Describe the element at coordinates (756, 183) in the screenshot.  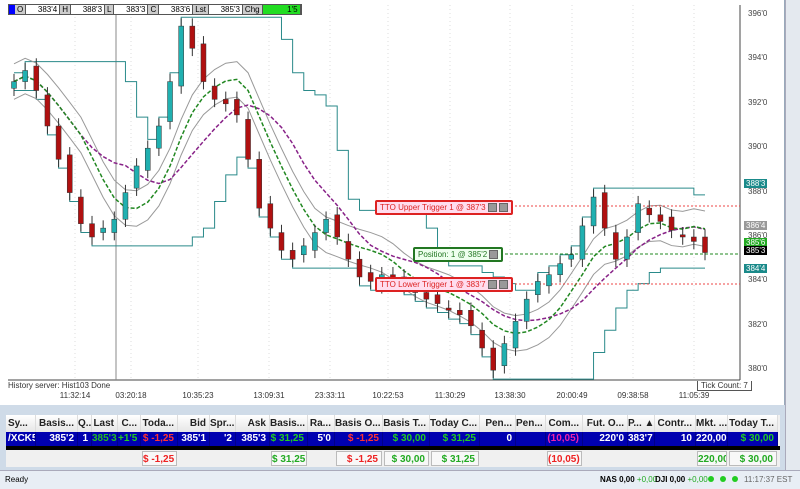
I see `price-marker: 388'3` at that location.